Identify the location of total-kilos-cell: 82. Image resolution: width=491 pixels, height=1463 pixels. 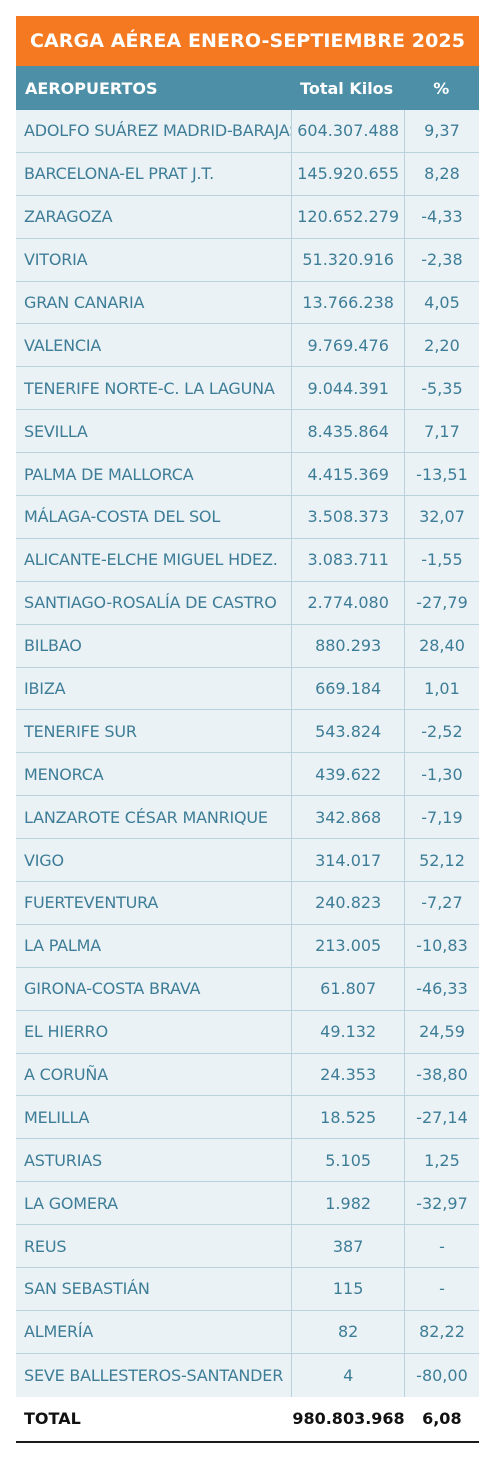
(348, 1331).